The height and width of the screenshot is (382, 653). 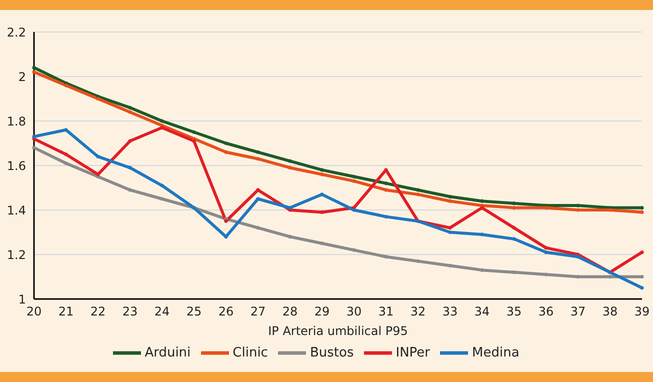 What do you see at coordinates (258, 311) in the screenshot?
I see `x-tick-label: 27` at bounding box center [258, 311].